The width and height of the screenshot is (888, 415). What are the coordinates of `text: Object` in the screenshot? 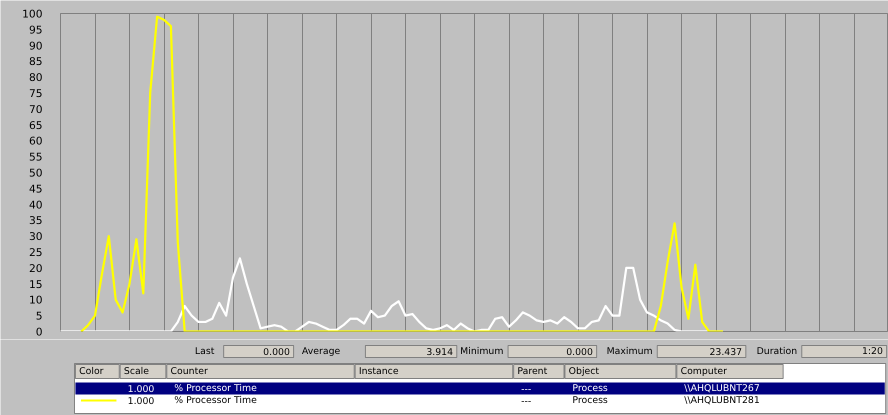 It's located at (584, 371).